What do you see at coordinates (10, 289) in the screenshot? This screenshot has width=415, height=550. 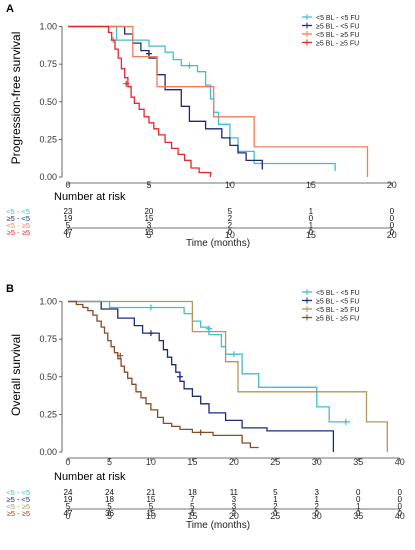 I see `panel-label: B` at bounding box center [10, 289].